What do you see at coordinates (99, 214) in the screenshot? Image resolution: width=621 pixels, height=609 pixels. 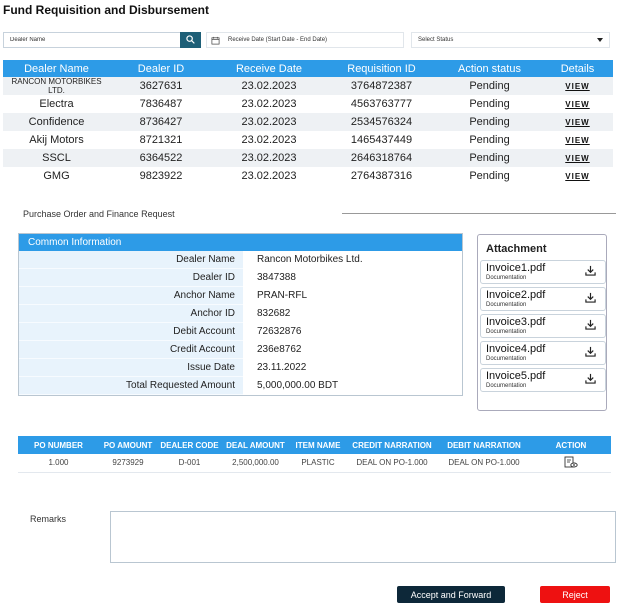 I see `section-heading: Purchase Order and Finance Request` at bounding box center [99, 214].